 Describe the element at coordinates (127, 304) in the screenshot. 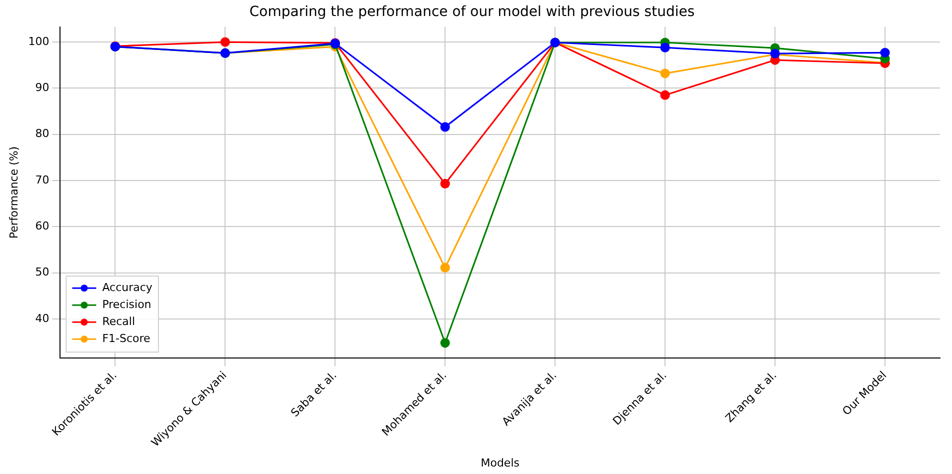

I see `legend-label: Precision` at that location.